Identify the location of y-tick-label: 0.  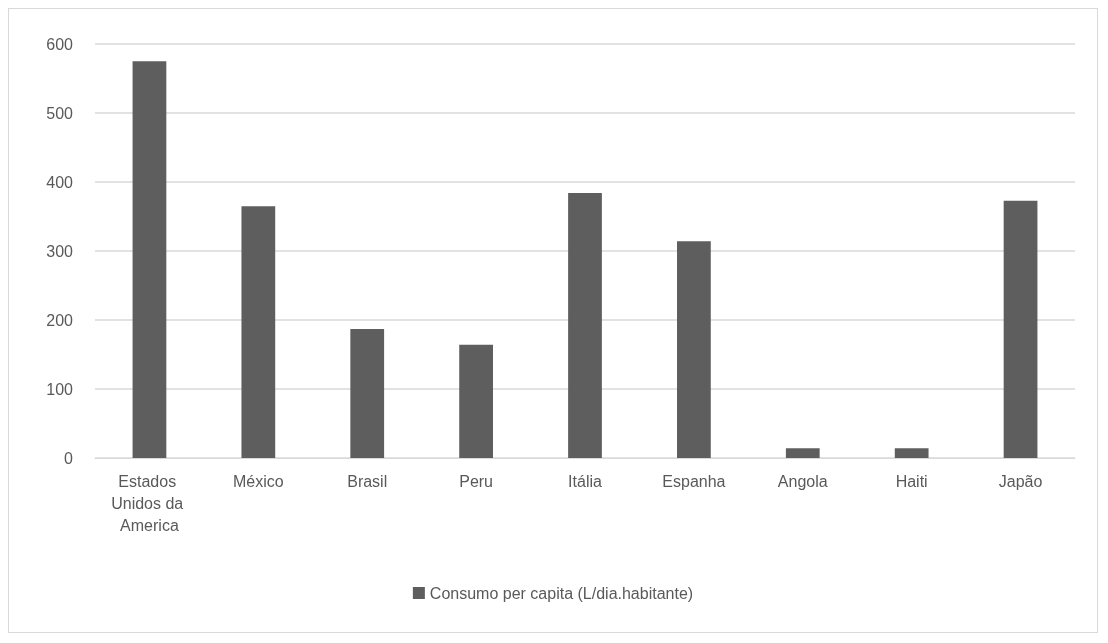
(69, 458).